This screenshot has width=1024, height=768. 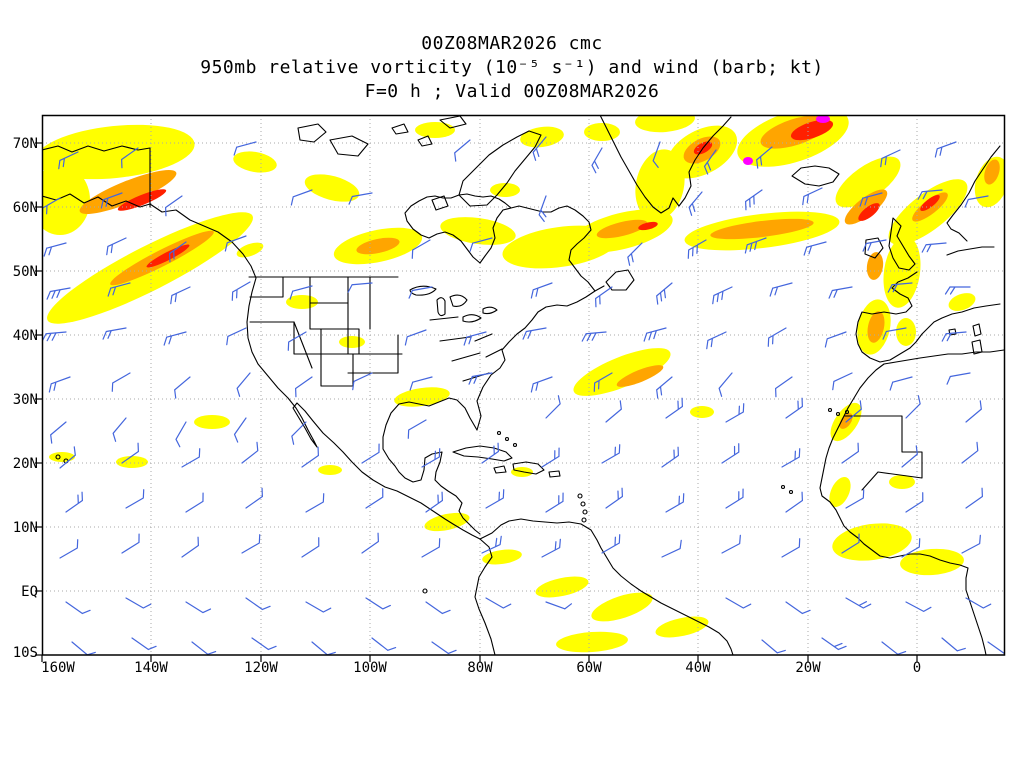 What do you see at coordinates (944, 357) in the screenshot?
I see `africa-north-coast` at bounding box center [944, 357].